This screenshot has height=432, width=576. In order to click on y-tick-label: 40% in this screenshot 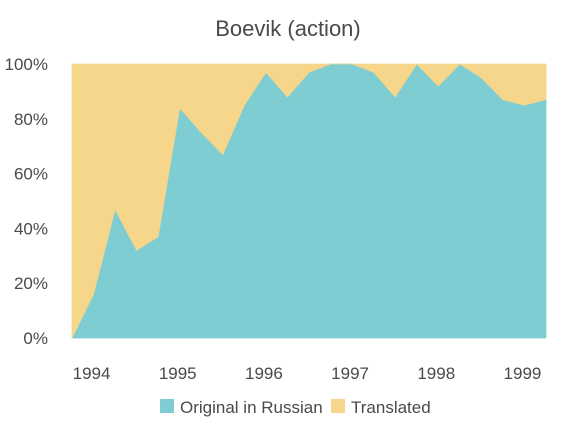, I will do `click(31, 228)`.